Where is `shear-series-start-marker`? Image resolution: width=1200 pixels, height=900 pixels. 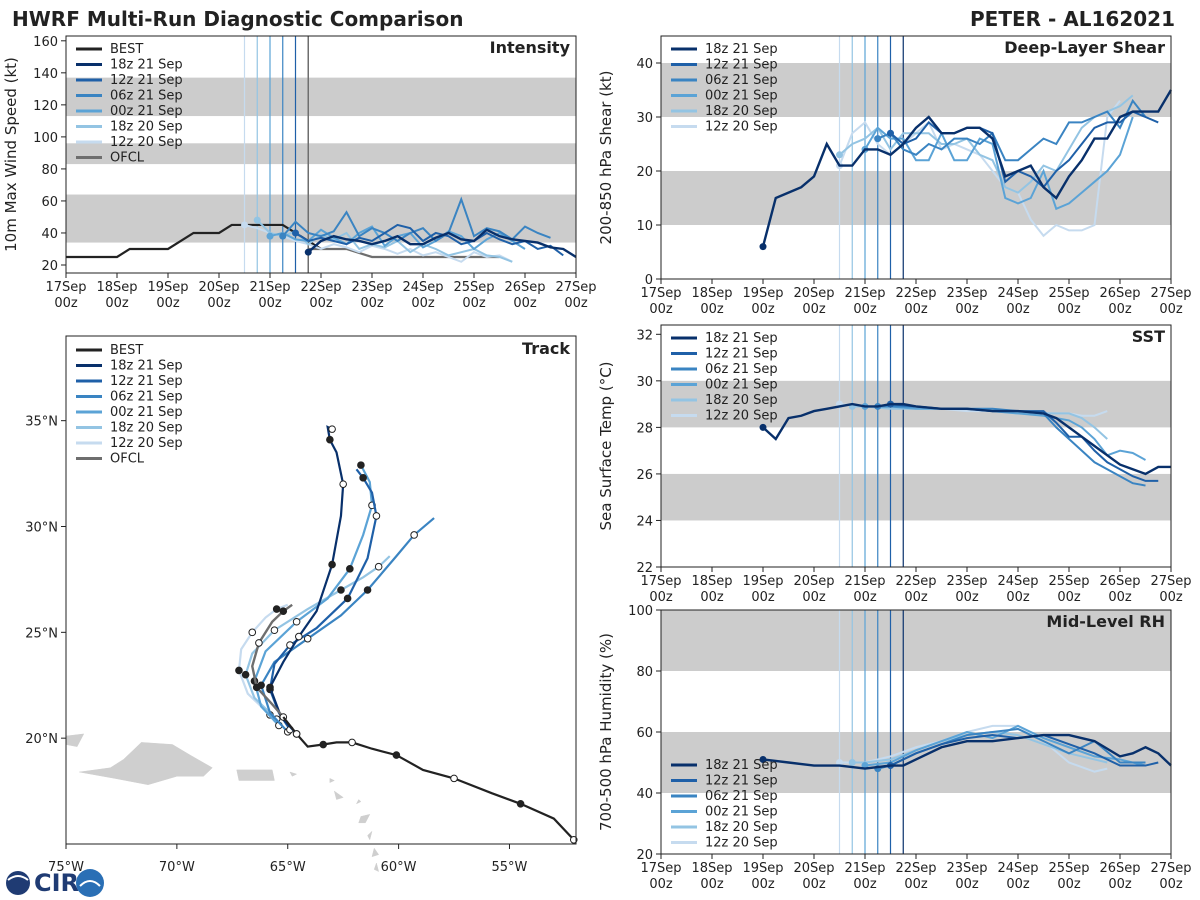
shear-series-start-marker is located at coordinates (763, 247).